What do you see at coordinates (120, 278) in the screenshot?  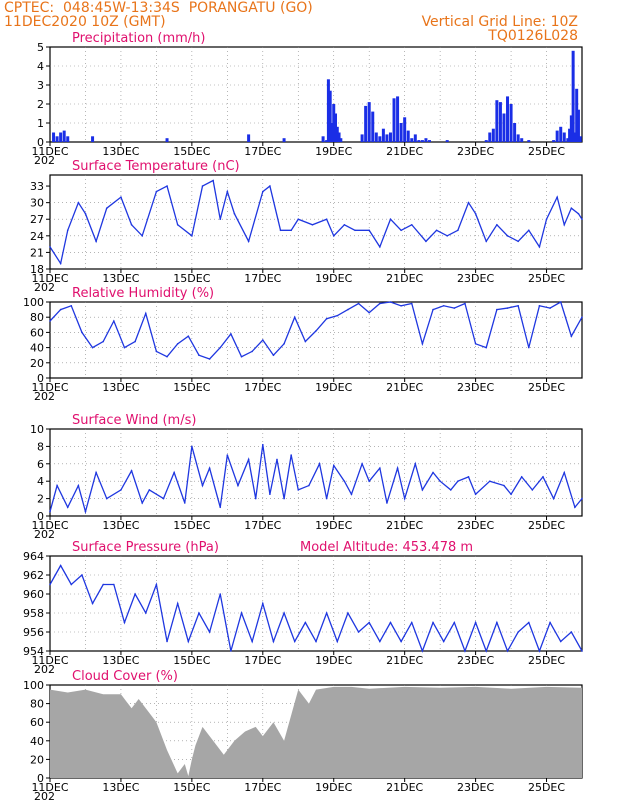 I see `x-tick-label: 13DEC` at bounding box center [120, 278].